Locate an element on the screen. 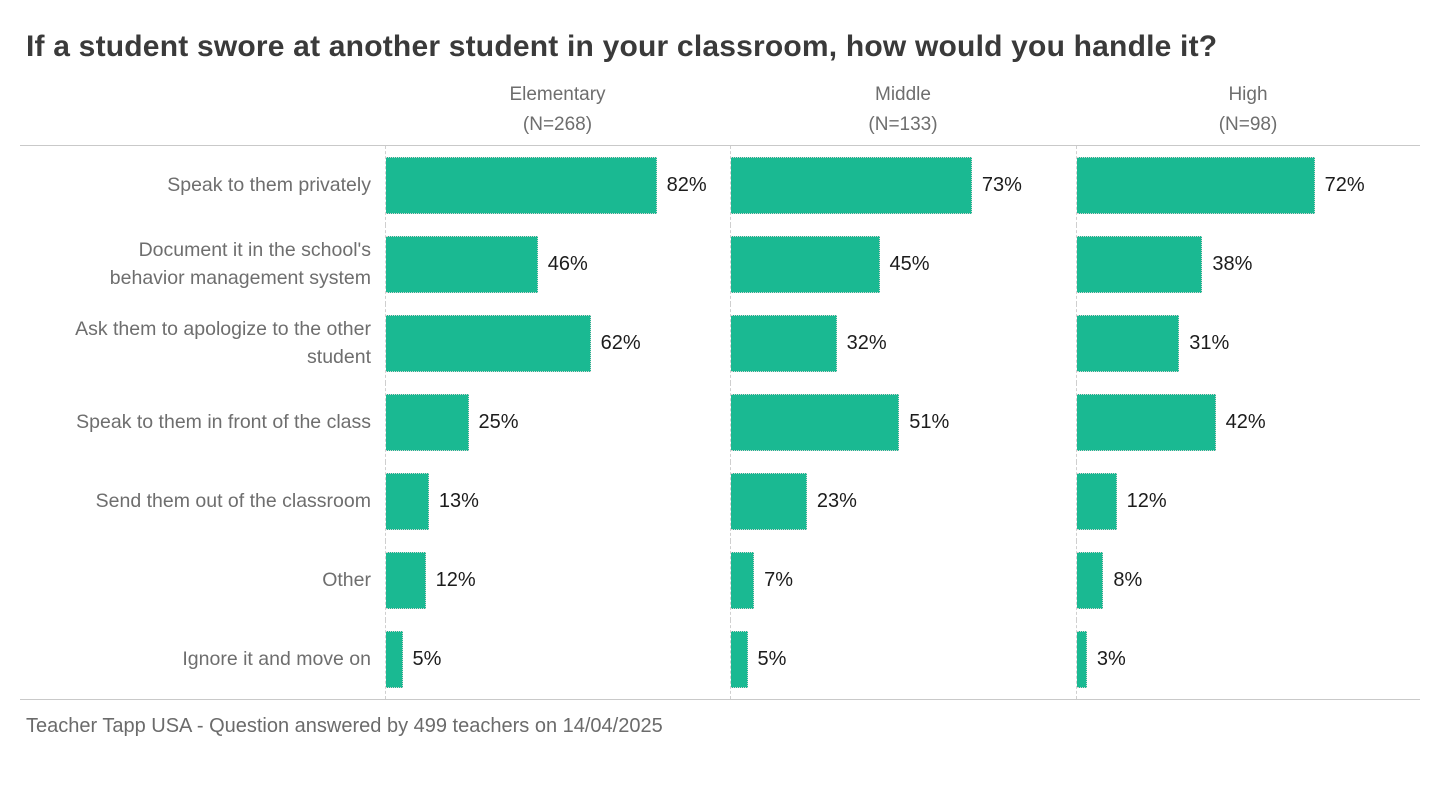  bar-value-label: 46% is located at coordinates (567, 264).